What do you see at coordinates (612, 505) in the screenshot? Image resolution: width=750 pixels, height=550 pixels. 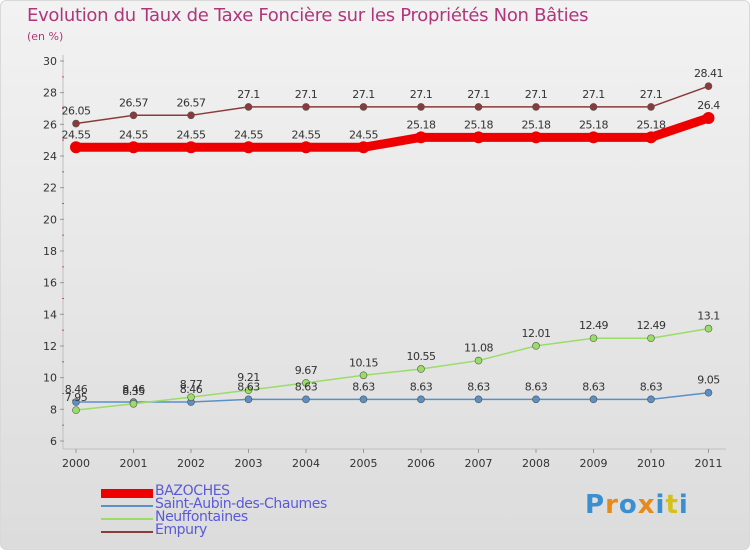 I see `logo-letter: r` at bounding box center [612, 505].